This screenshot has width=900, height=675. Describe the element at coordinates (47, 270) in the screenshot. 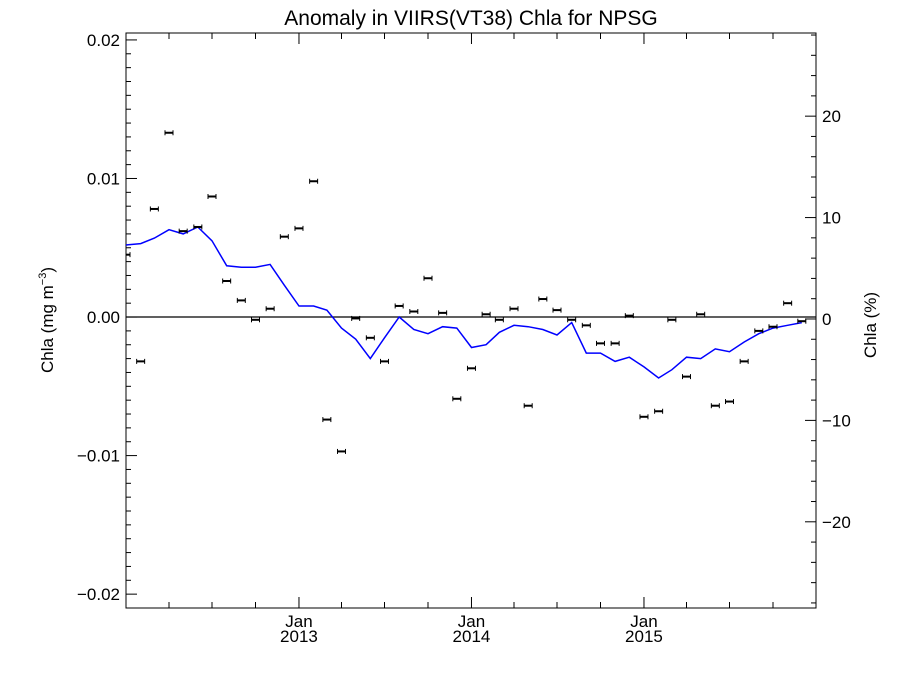

I see `y-axis-label-close: )` at that location.